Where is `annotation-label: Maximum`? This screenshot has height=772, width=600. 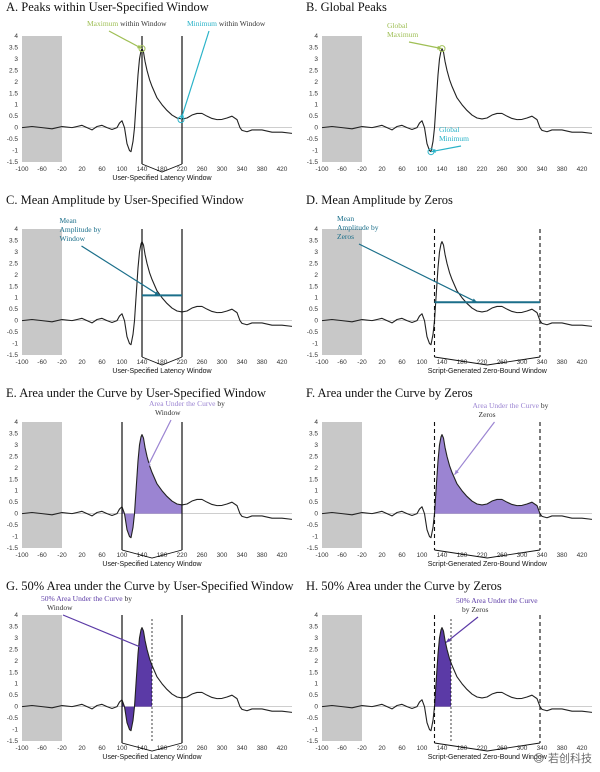
annotation-label: Maximum is located at coordinates (402, 34).